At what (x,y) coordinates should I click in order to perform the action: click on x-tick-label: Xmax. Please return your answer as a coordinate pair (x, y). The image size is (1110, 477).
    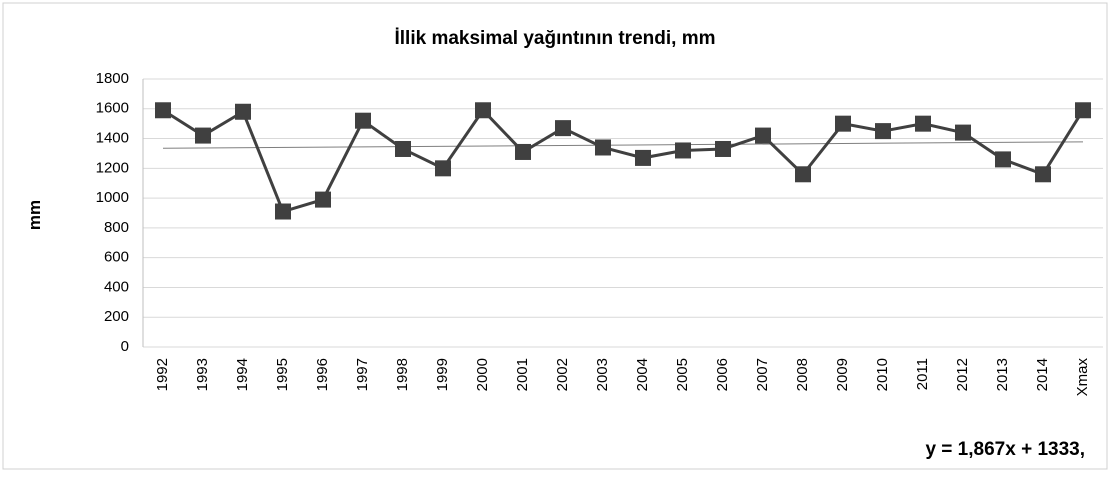
    Looking at the image, I should click on (1082, 377).